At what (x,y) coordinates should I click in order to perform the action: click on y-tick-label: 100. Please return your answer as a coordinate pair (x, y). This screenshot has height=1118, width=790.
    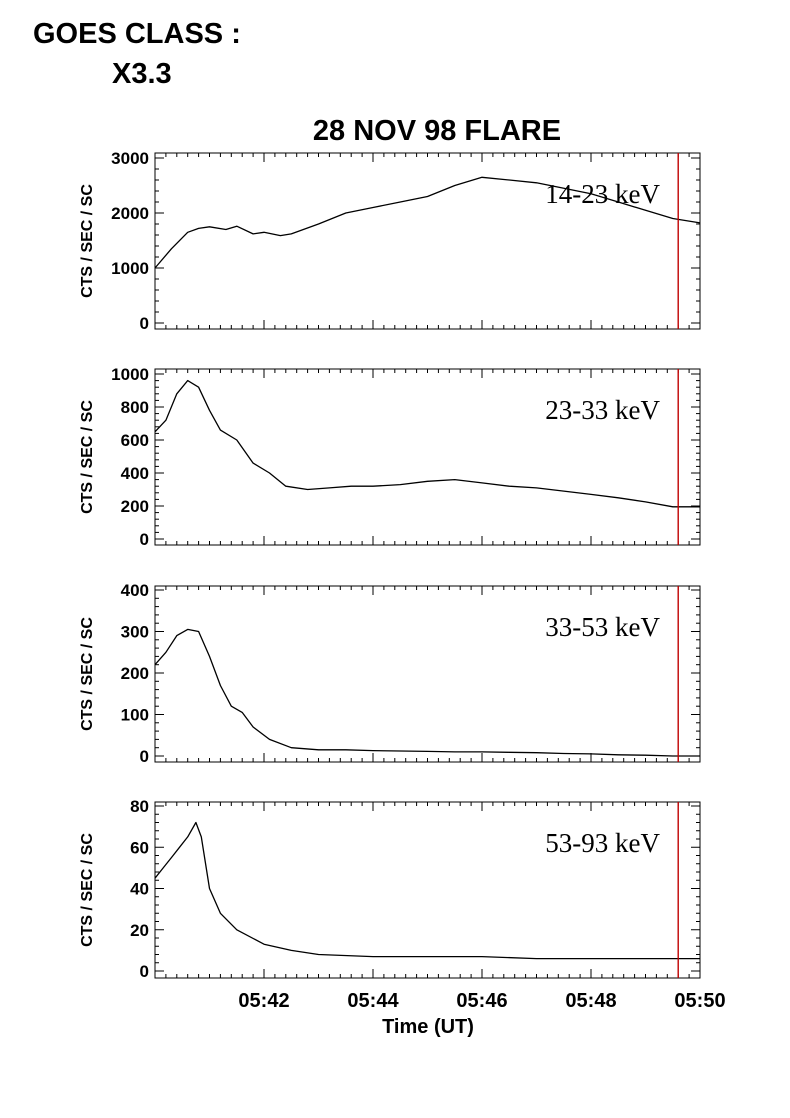
    Looking at the image, I should click on (135, 715).